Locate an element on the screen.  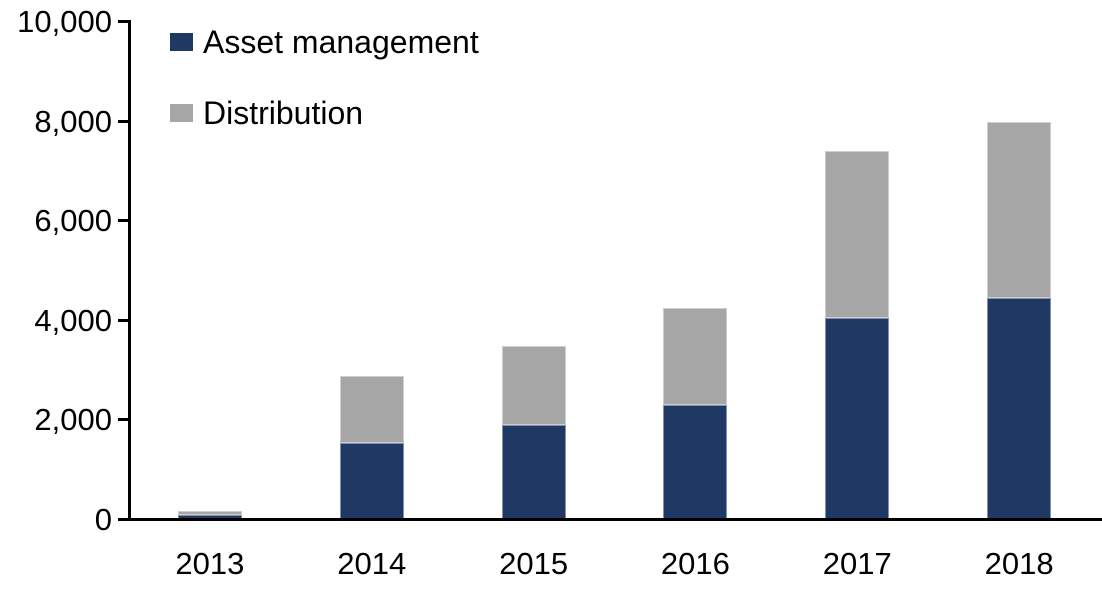
bar-segment-asset-management-2016 is located at coordinates (695, 462).